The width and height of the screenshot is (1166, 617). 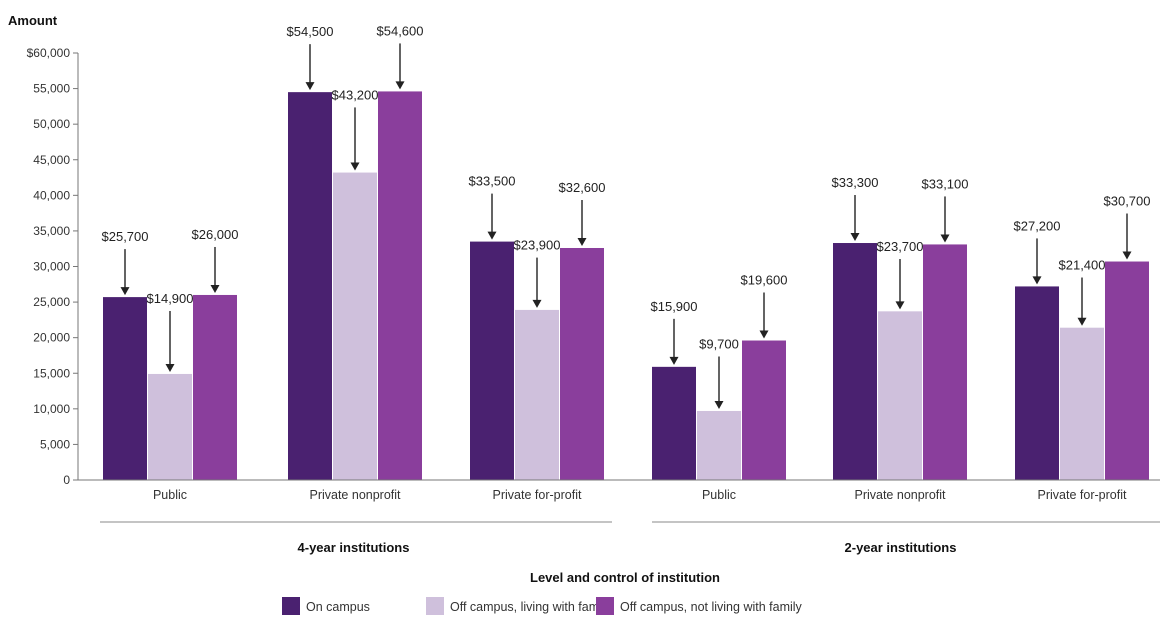 What do you see at coordinates (55, 444) in the screenshot?
I see `y-tick-label: 5,000` at bounding box center [55, 444].